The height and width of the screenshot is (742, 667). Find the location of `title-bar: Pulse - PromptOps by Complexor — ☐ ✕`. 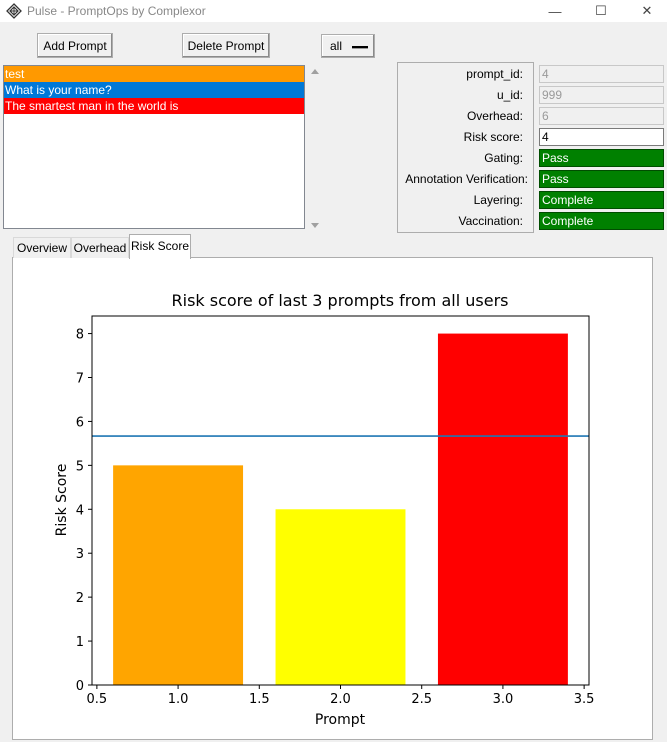

title-bar: Pulse - PromptOps by Complexor — ☐ ✕ is located at coordinates (333, 11).